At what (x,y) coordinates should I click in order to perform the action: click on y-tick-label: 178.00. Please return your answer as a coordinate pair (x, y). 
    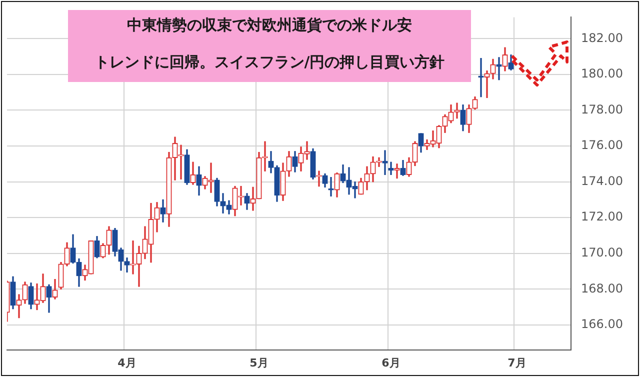
    Looking at the image, I should click on (602, 109).